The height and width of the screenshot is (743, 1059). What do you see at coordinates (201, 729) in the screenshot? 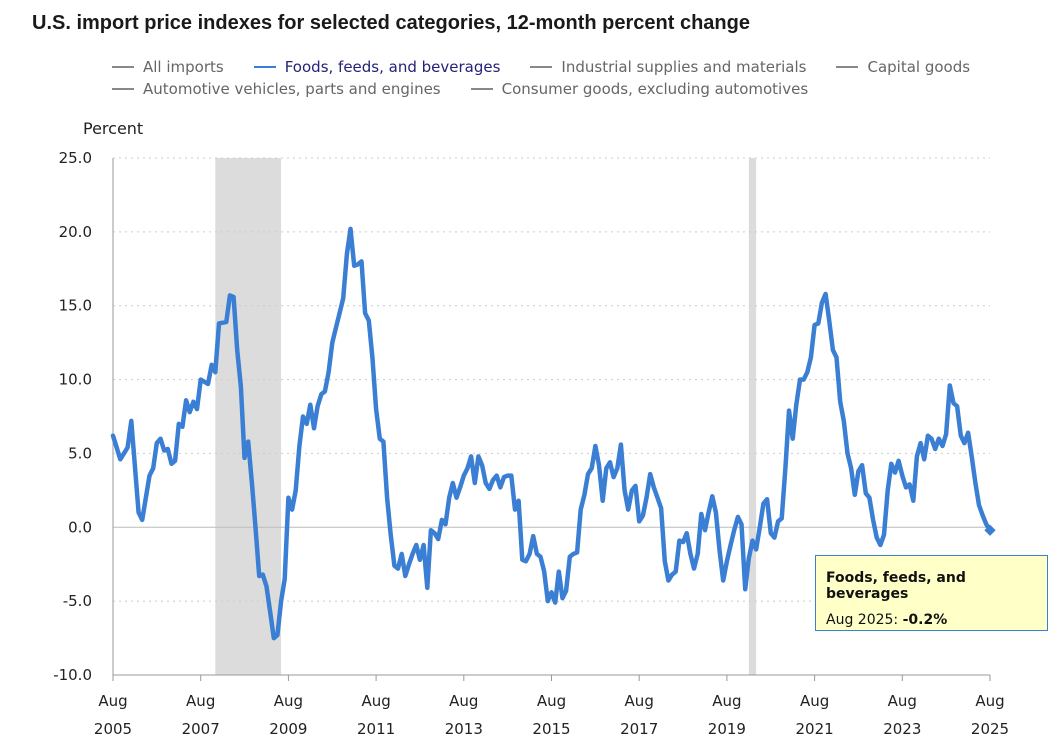
I see `x-tick-year-label: 2007` at bounding box center [201, 729].